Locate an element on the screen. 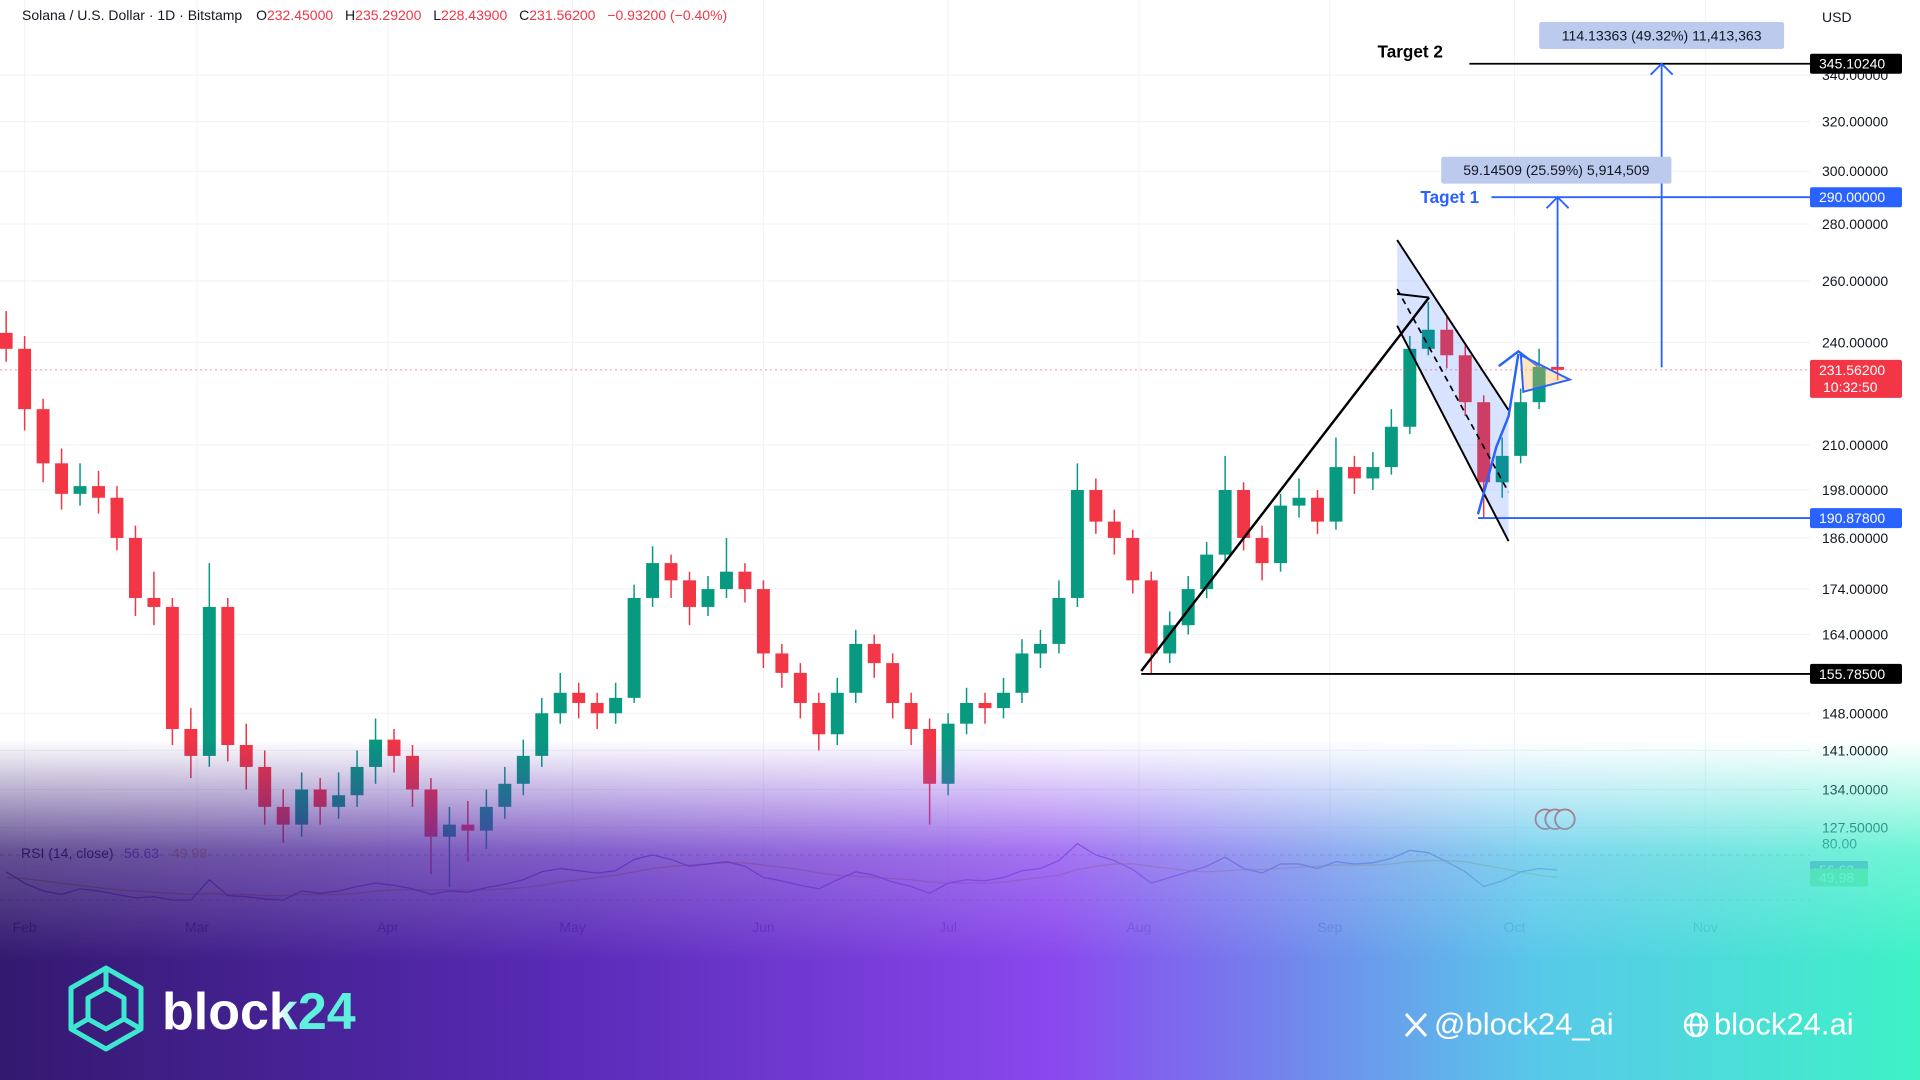 The width and height of the screenshot is (1920, 1080). breakout-line is located at coordinates (1498, 434).